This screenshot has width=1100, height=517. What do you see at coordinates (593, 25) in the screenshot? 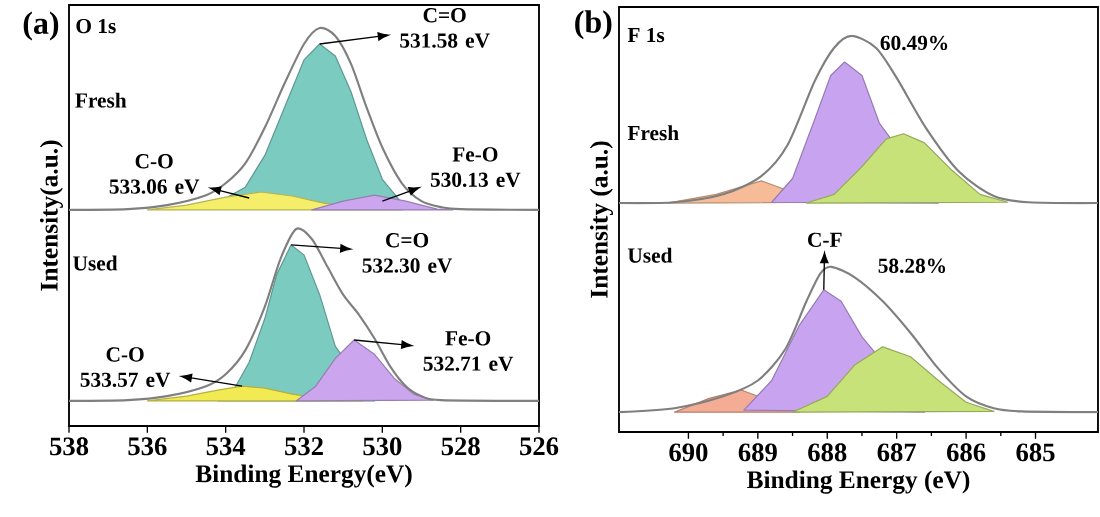
I see `chart-title: (b)` at bounding box center [593, 25].